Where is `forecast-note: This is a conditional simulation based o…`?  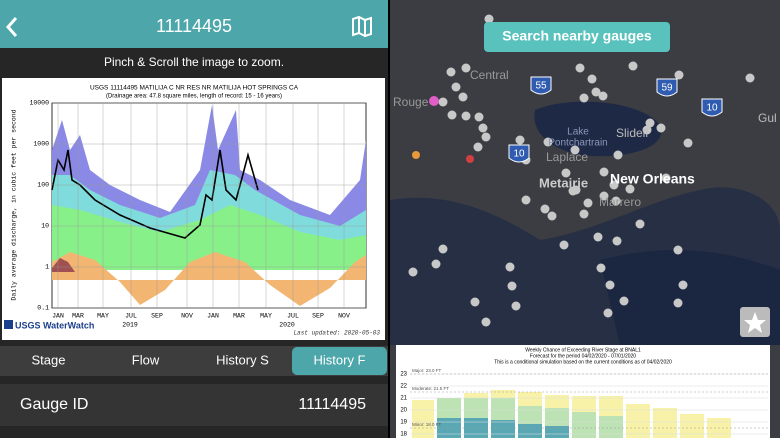
forecast-note: This is a conditional simulation based o… is located at coordinates (583, 362).